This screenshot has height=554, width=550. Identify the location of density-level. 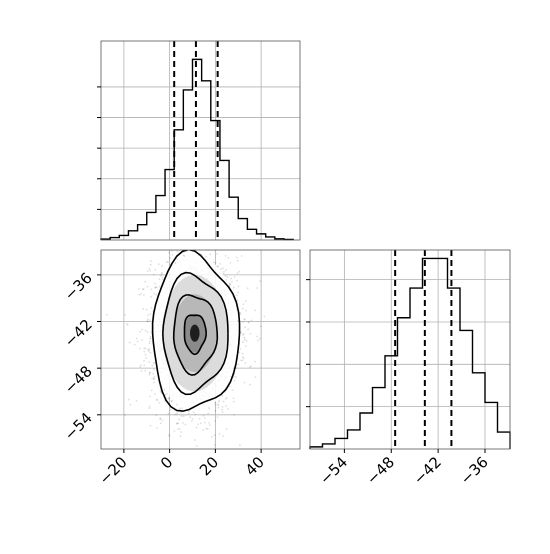
(195, 333).